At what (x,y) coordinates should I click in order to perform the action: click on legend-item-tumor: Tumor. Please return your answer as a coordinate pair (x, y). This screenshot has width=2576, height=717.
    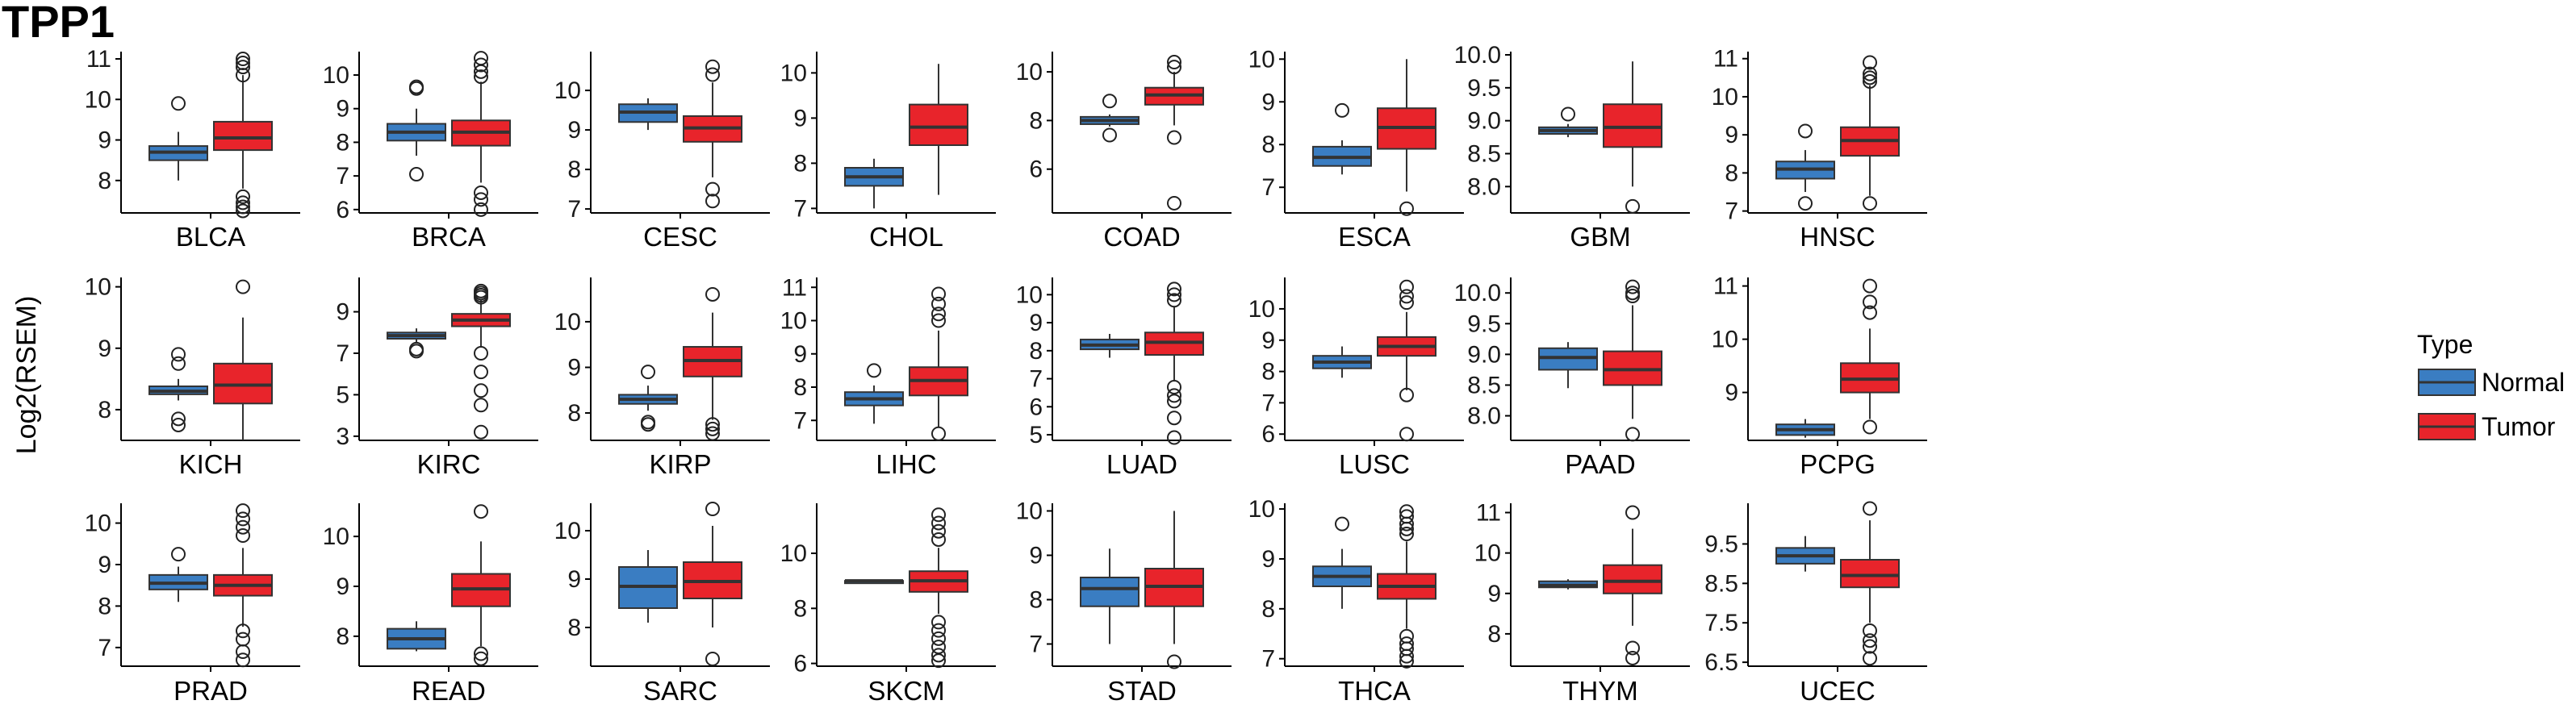
    Looking at the image, I should click on (2487, 427).